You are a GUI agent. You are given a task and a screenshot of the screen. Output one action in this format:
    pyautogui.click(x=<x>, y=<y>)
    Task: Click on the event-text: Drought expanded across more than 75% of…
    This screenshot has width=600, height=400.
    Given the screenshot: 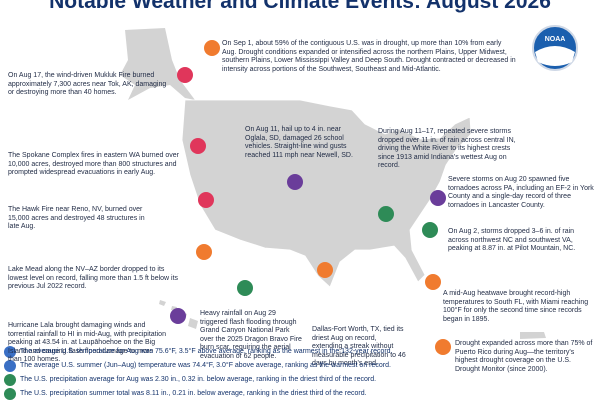 What is the action you would take?
    pyautogui.click(x=524, y=356)
    